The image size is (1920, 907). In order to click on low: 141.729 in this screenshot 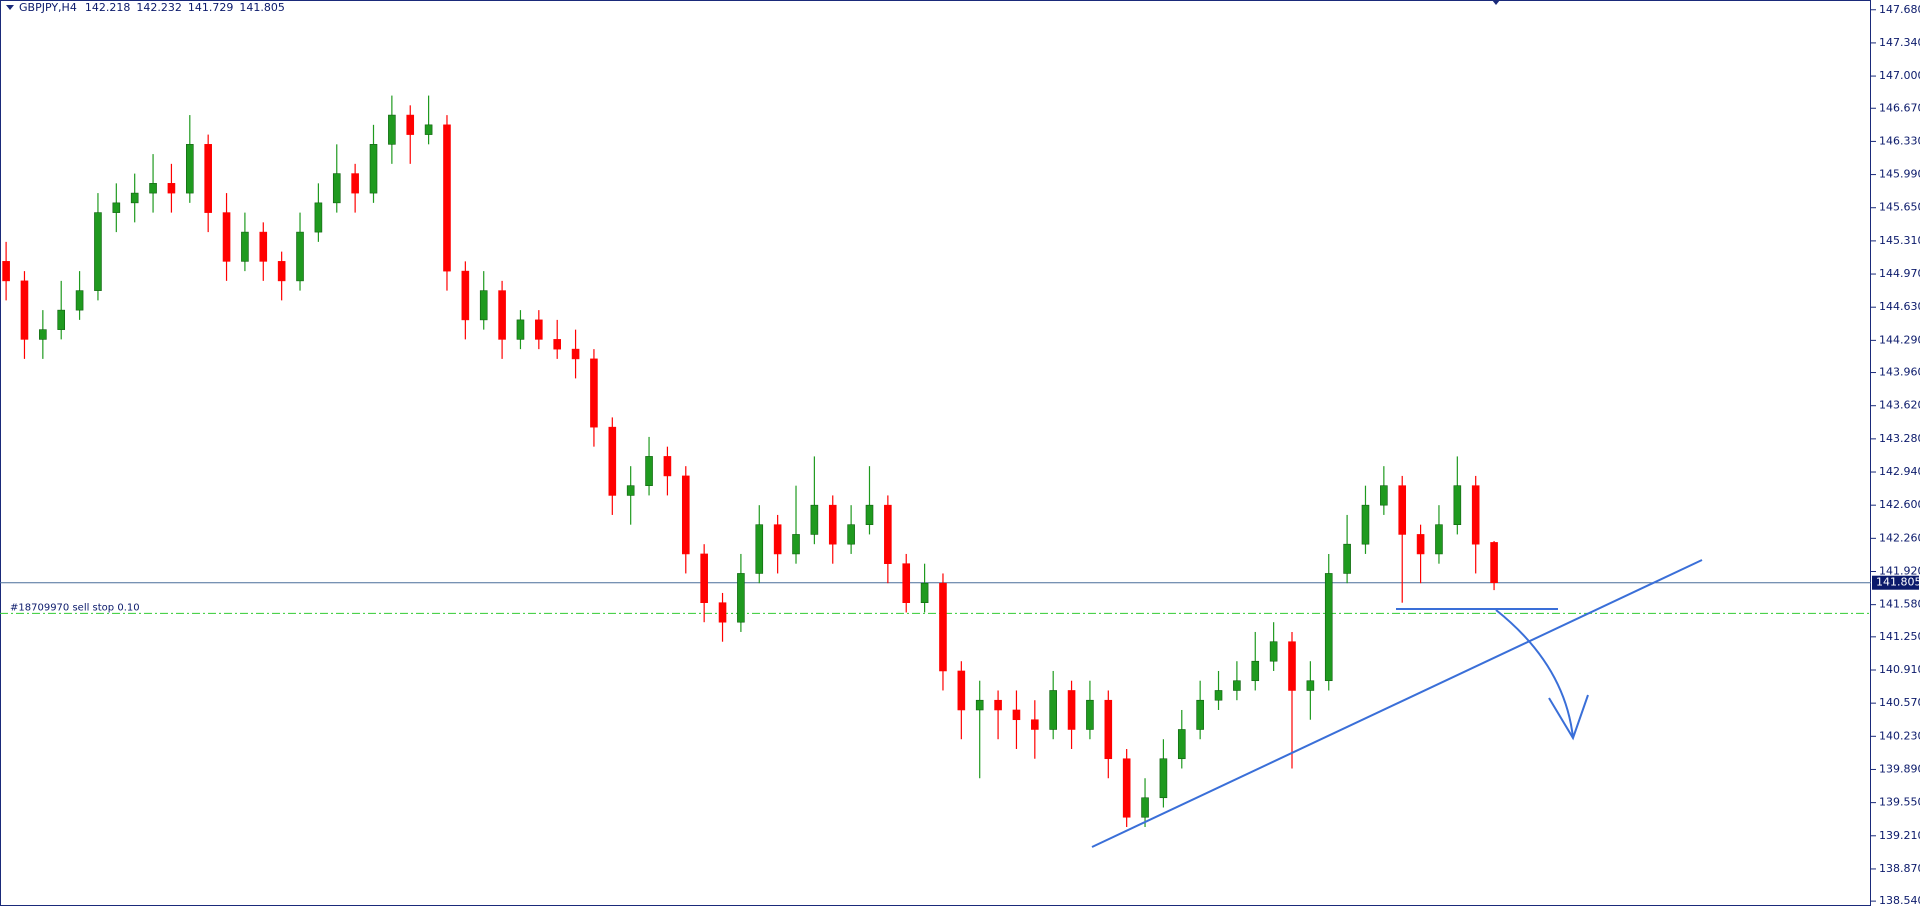, I will do `click(211, 7)`.